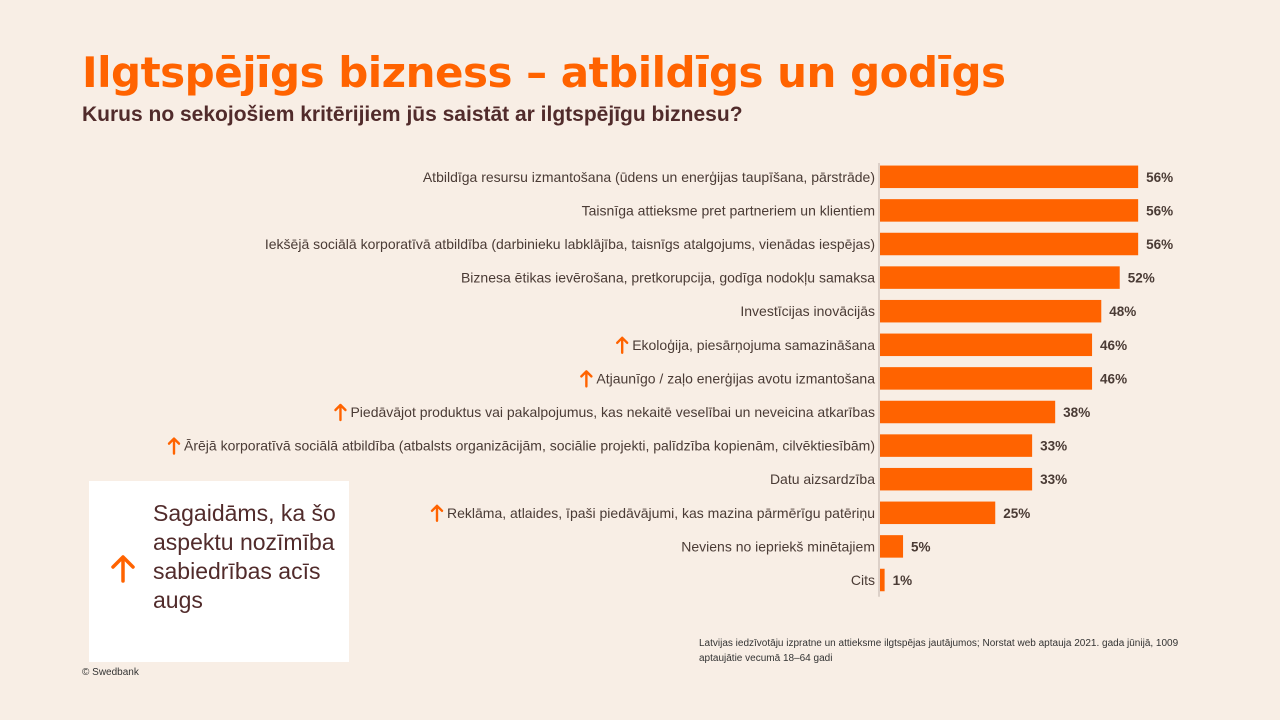 The image size is (1280, 720). I want to click on category-label: Investīcijas inovācijās, so click(807, 311).